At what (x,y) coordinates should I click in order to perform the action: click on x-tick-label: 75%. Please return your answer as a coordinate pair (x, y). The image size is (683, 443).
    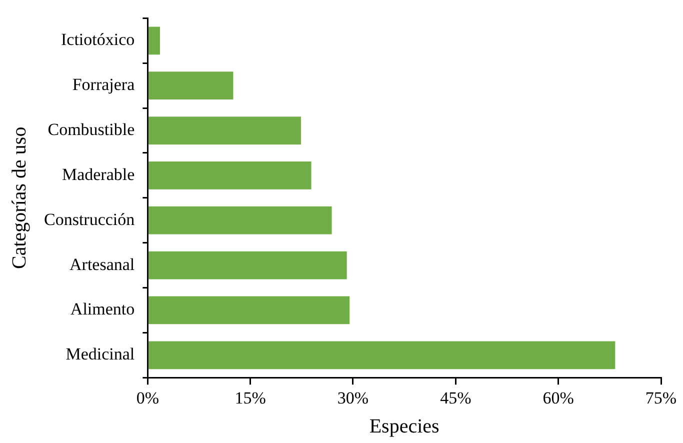
    Looking at the image, I should click on (661, 398).